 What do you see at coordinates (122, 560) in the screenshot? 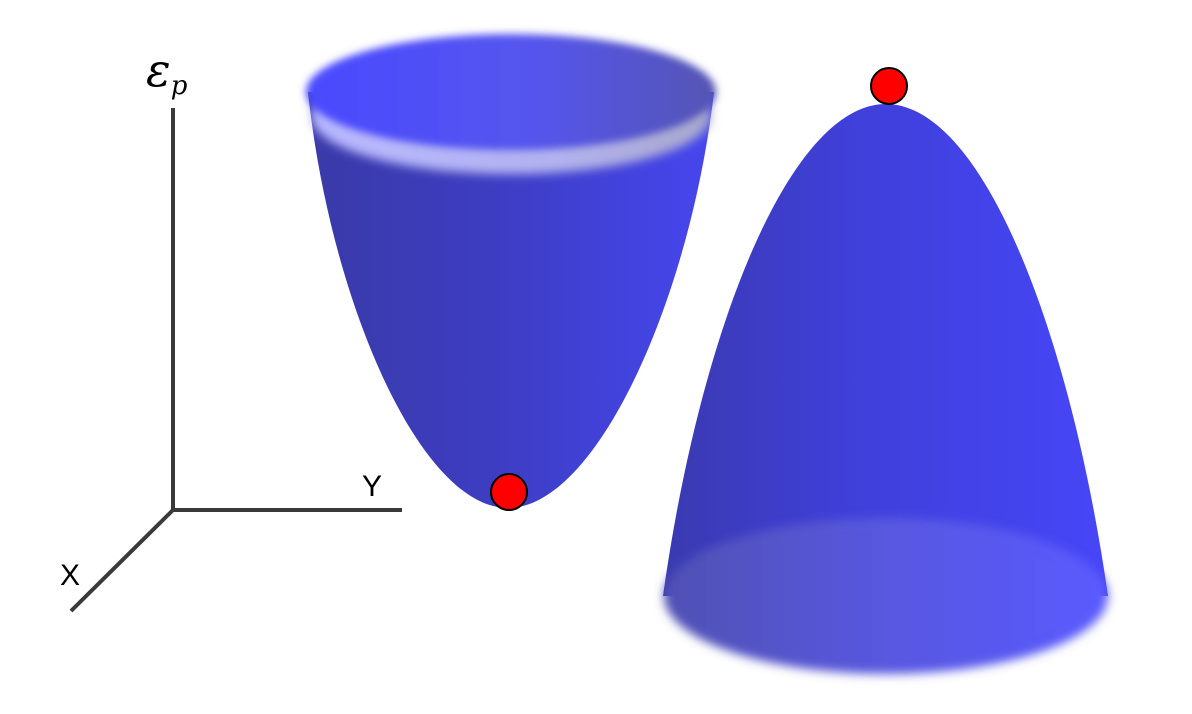
I see `x-axis` at bounding box center [122, 560].